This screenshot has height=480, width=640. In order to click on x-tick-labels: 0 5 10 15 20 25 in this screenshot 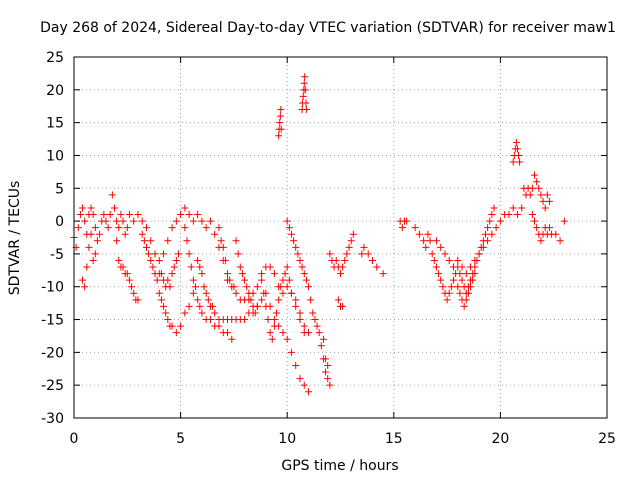, I will do `click(343, 439)`.